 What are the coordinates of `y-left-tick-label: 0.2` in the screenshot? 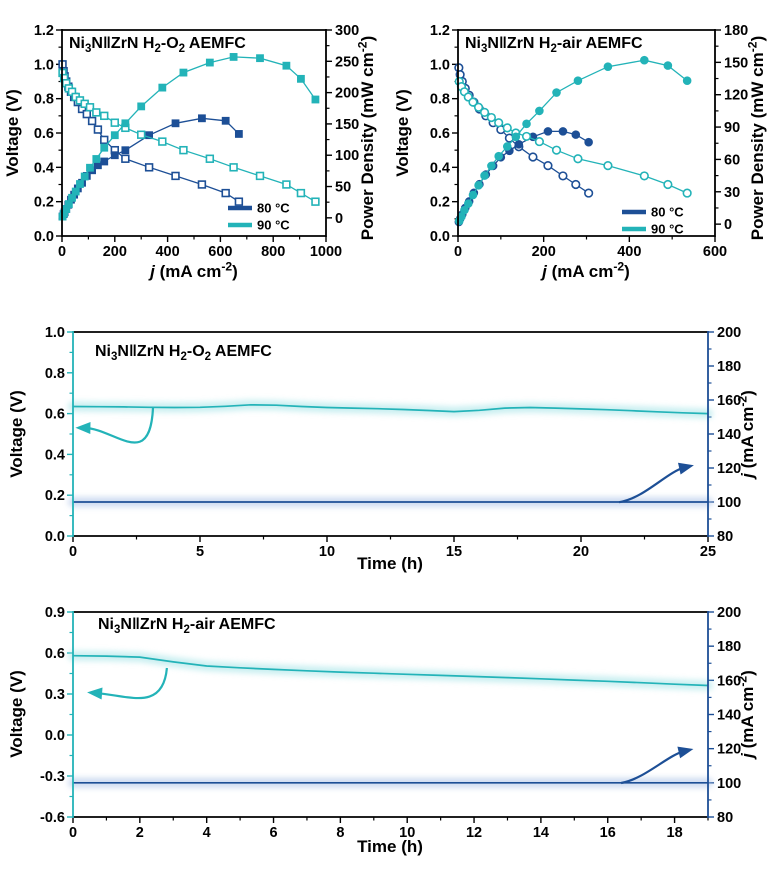 It's located at (55, 496).